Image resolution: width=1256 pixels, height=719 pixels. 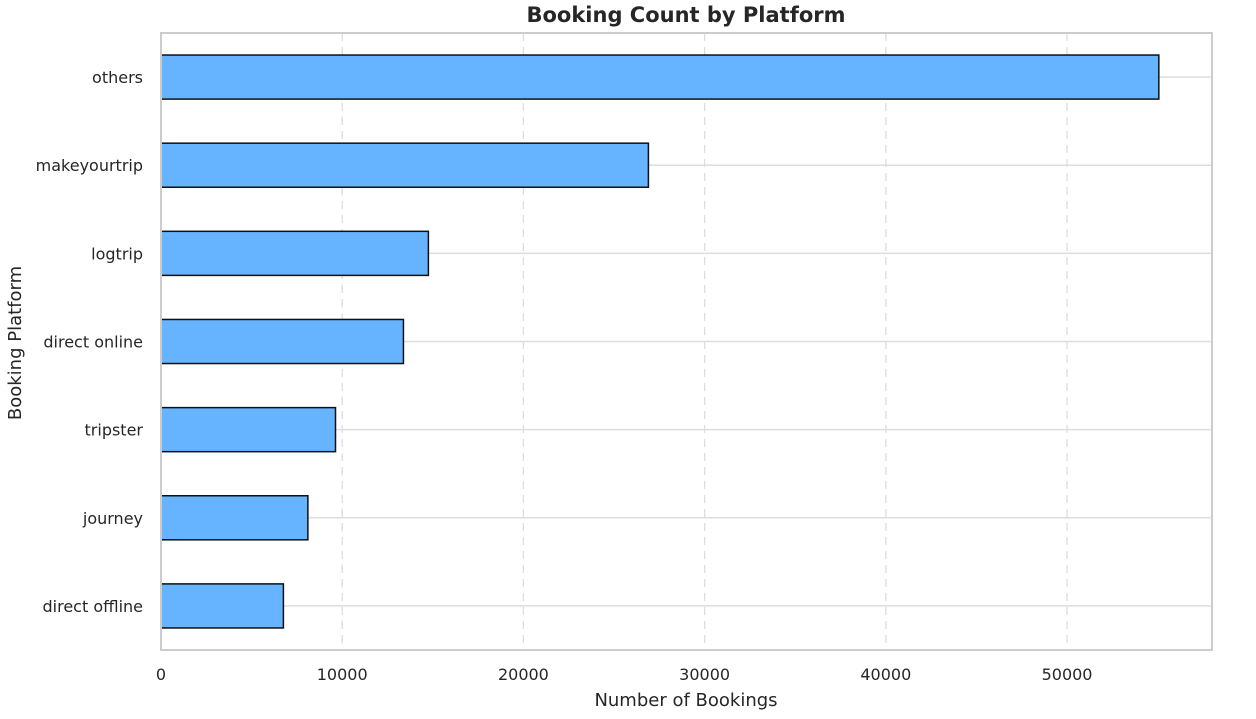 What do you see at coordinates (523, 674) in the screenshot?
I see `x-tick-label: 20000` at bounding box center [523, 674].